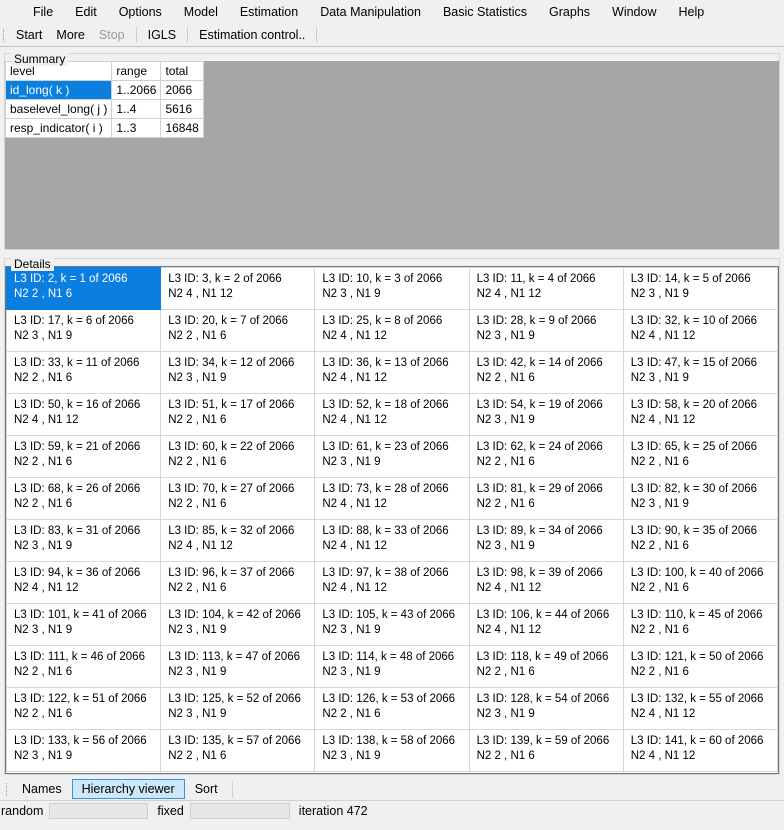 This screenshot has height=830, width=784. What do you see at coordinates (231, 531) in the screenshot?
I see `details-cell-id-line: L3 ID: 85, k = 32 of 2066` at bounding box center [231, 531].